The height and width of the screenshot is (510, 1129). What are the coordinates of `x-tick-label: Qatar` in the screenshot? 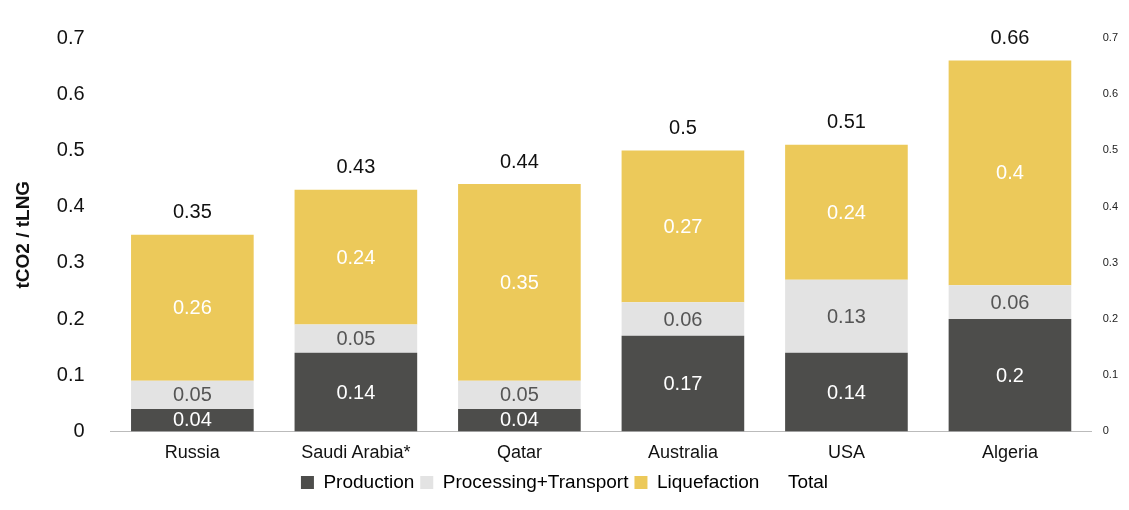 It's located at (519, 452).